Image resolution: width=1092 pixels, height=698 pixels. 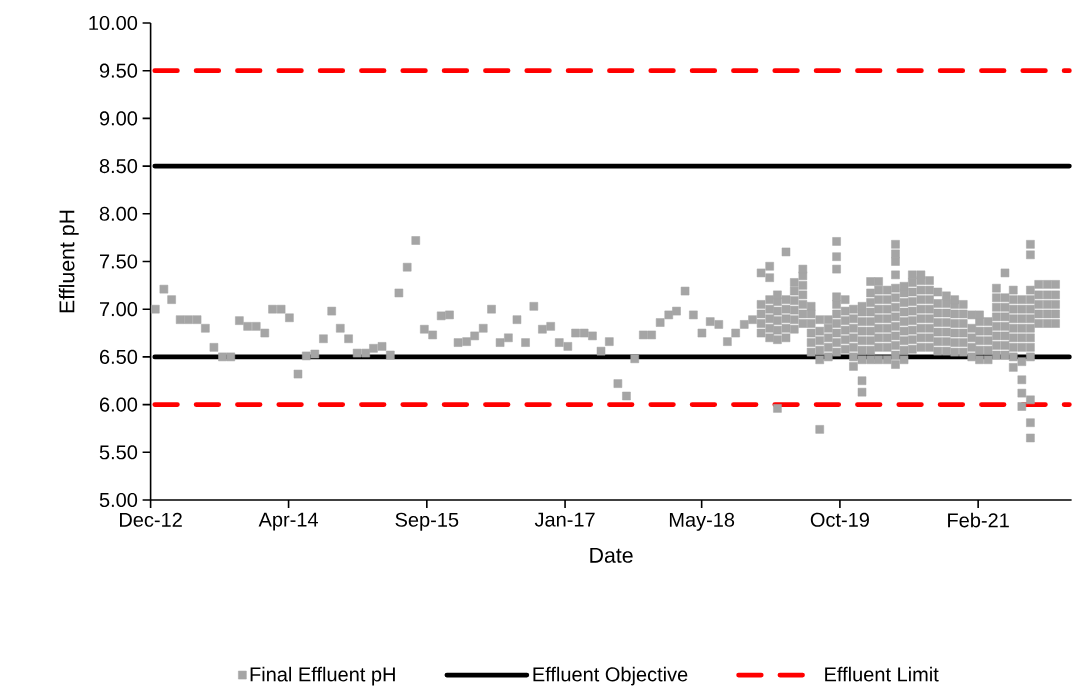 I want to click on y-tick-label: 6.50, so click(x=118, y=356).